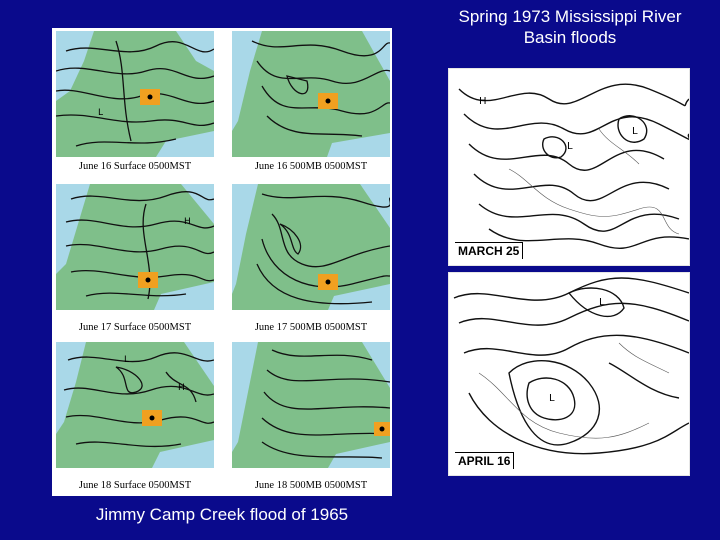 The image size is (720, 540). I want to click on map-date-label: MARCH 25, so click(489, 250).